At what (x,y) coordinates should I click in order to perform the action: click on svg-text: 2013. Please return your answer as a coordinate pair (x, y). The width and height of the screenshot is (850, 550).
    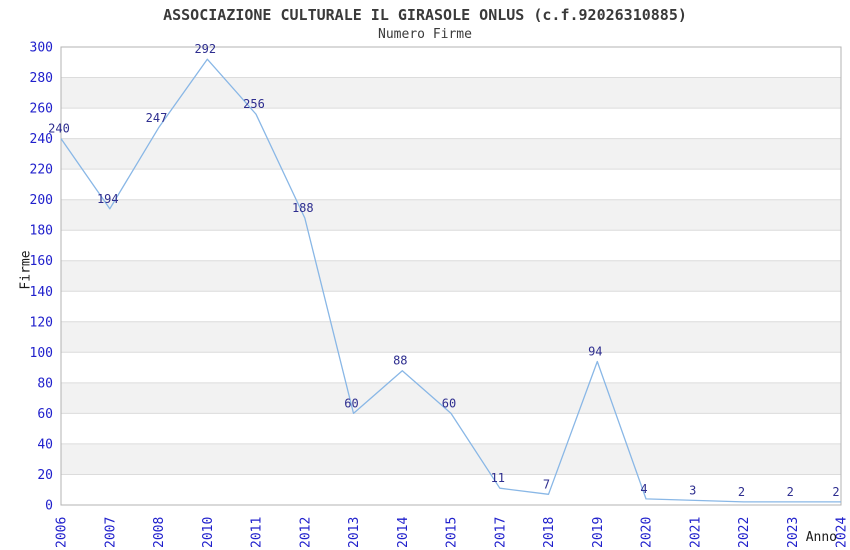
    Looking at the image, I should click on (354, 532).